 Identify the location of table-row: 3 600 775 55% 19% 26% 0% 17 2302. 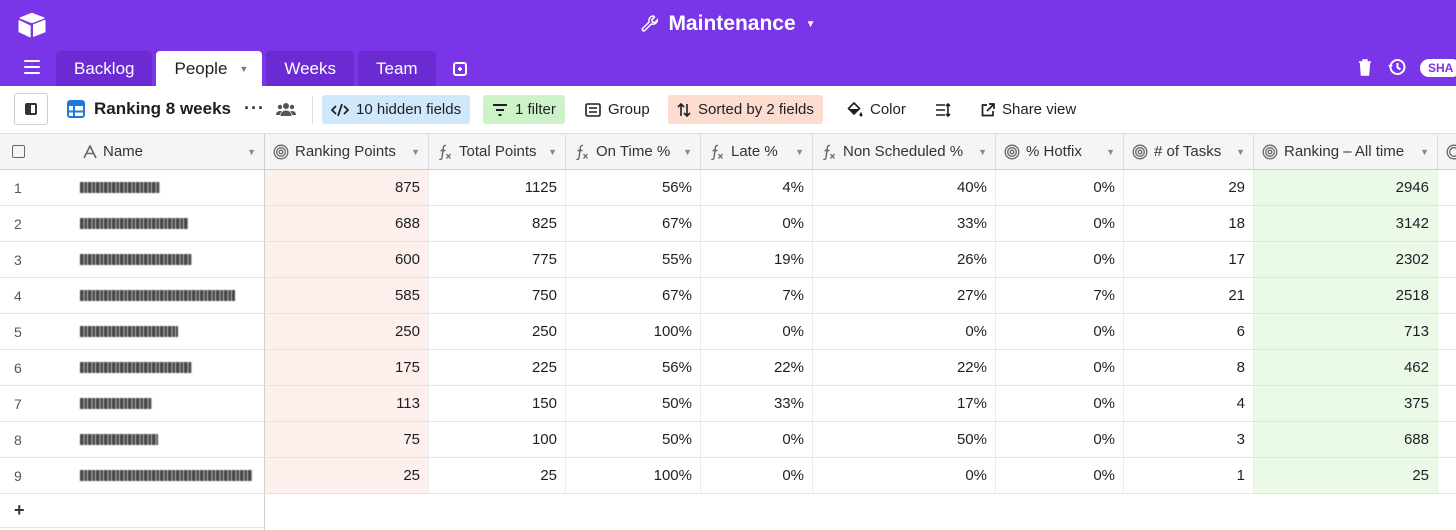
(728, 260).